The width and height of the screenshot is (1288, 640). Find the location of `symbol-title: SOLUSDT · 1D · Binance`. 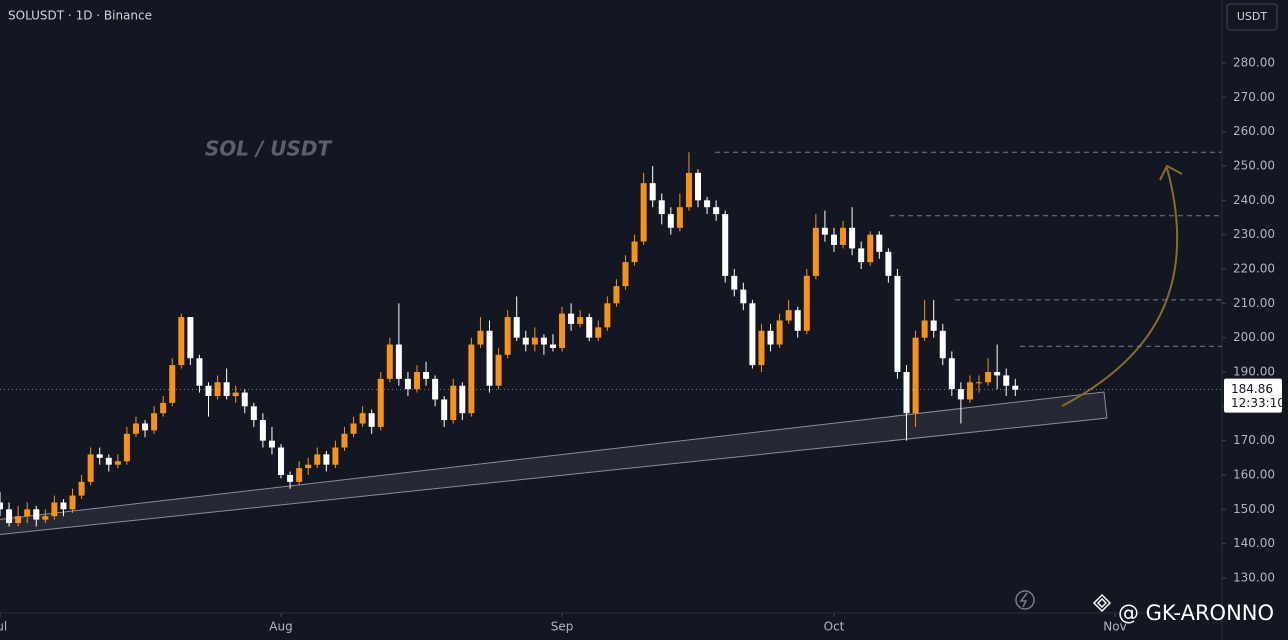

symbol-title: SOLUSDT · 1D · Binance is located at coordinates (80, 16).